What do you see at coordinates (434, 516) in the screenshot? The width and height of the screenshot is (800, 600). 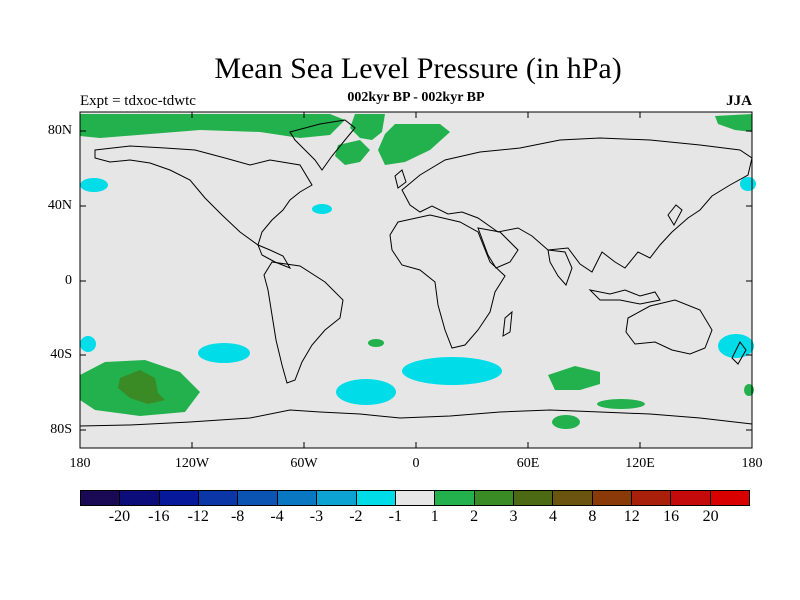 I see `colorbar-label: 1` at bounding box center [434, 516].